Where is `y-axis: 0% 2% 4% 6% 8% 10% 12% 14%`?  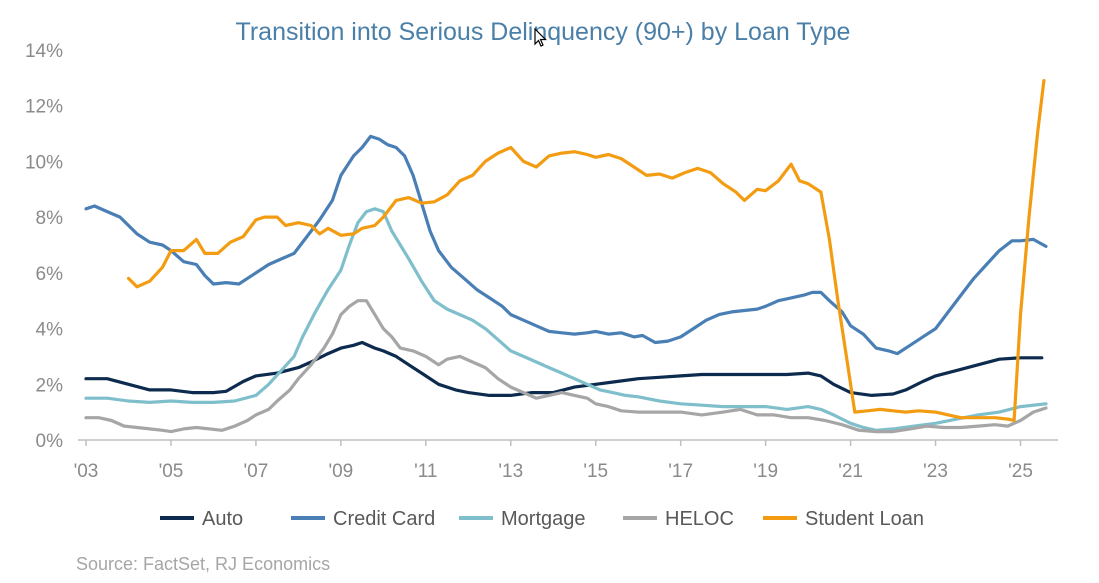 y-axis: 0% 2% 4% 6% 8% 10% 12% 14% is located at coordinates (44, 246).